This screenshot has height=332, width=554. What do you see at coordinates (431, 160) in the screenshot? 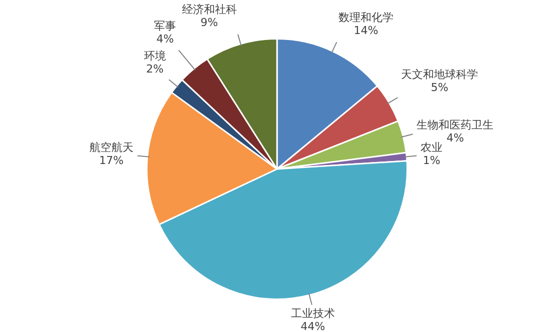
I see `data-label: 1%` at bounding box center [431, 160].